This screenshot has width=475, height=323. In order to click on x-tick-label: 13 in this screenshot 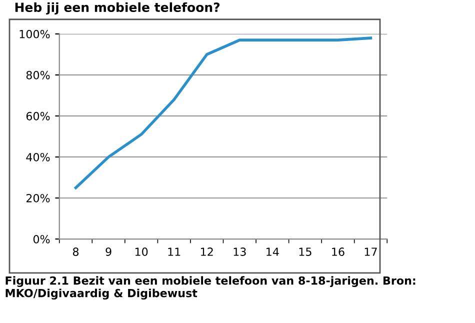, I will do `click(240, 252)`.